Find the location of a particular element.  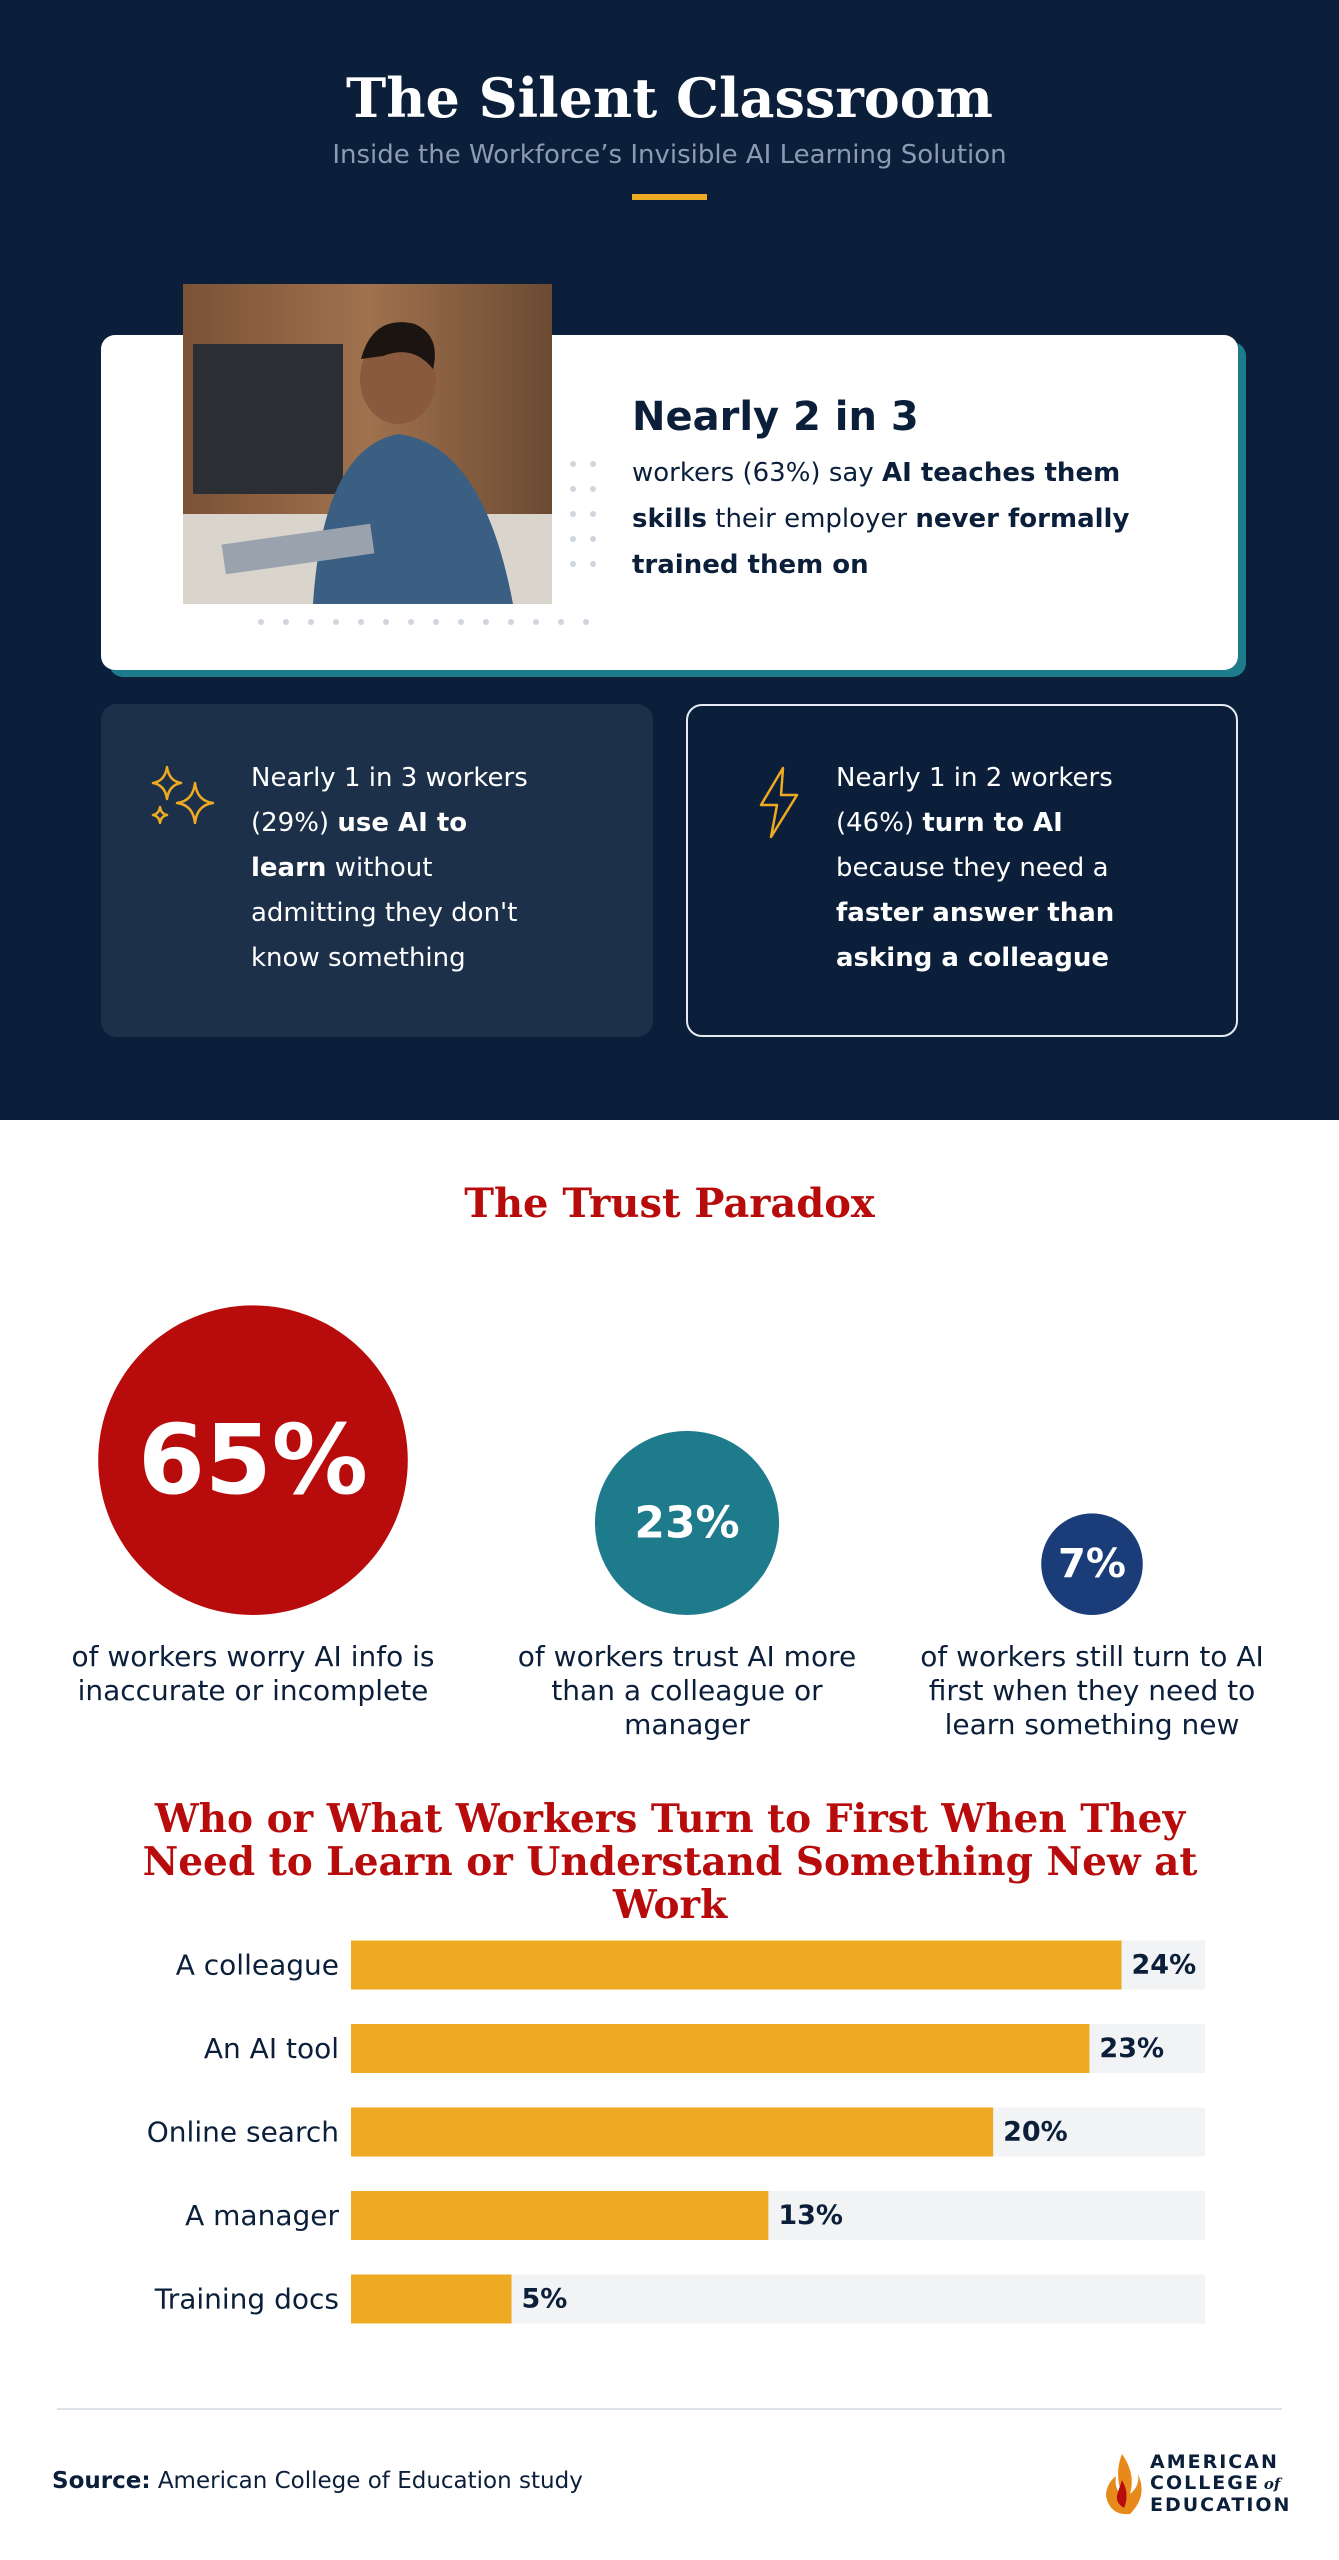

category-label: A colleague is located at coordinates (257, 1965).